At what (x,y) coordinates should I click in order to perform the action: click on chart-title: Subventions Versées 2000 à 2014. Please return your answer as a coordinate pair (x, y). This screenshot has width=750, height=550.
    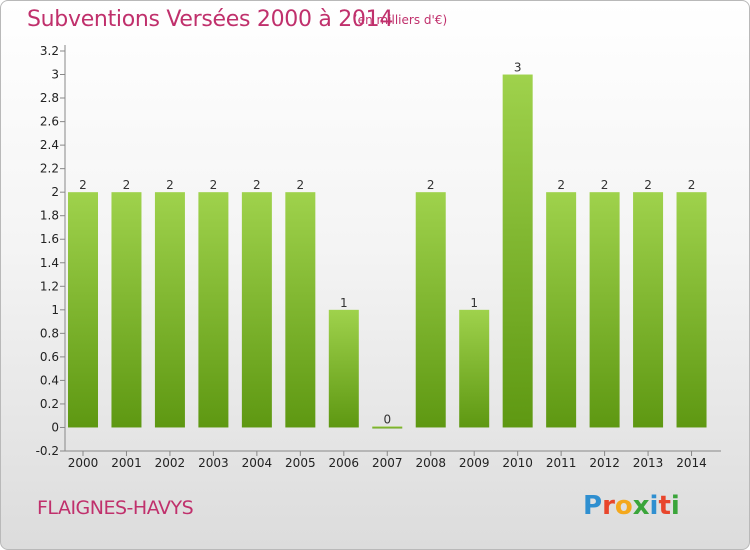
    Looking at the image, I should click on (210, 19).